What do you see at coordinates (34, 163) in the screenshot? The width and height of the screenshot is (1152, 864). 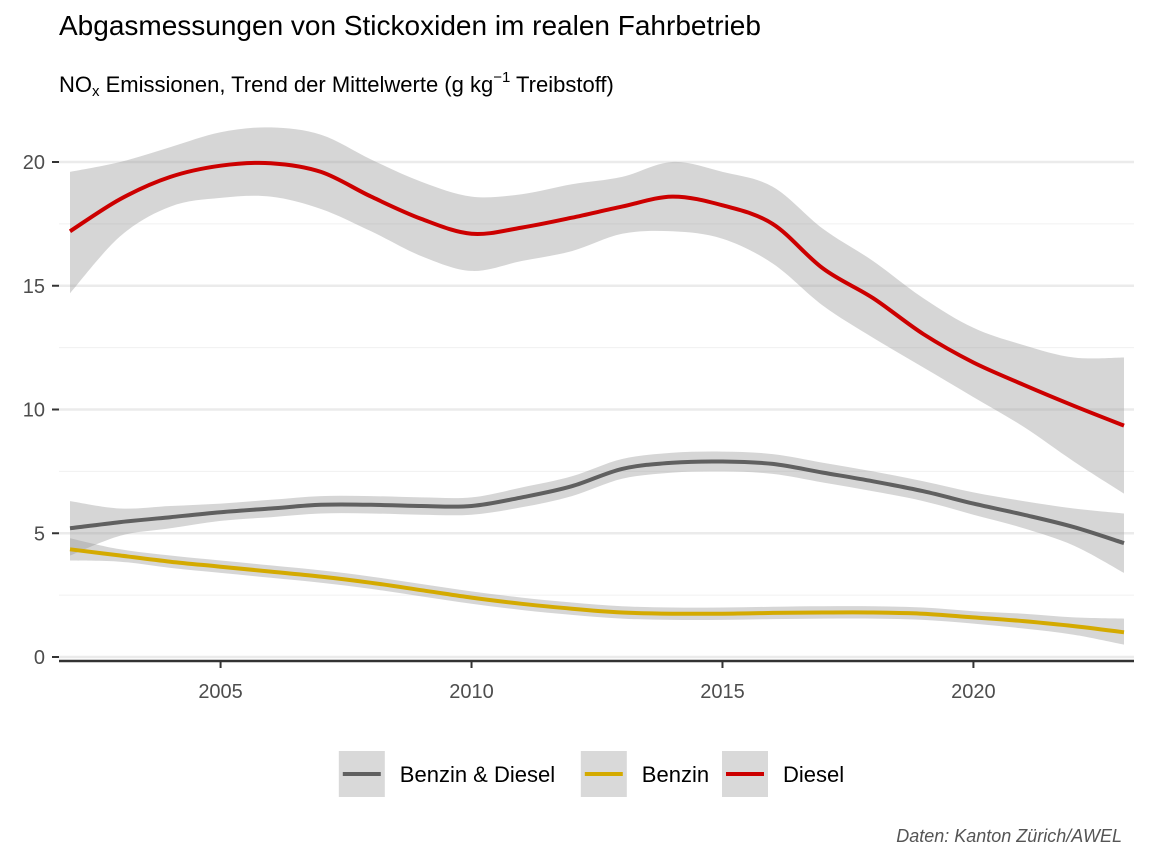 I see `y-tick-label: 20` at bounding box center [34, 163].